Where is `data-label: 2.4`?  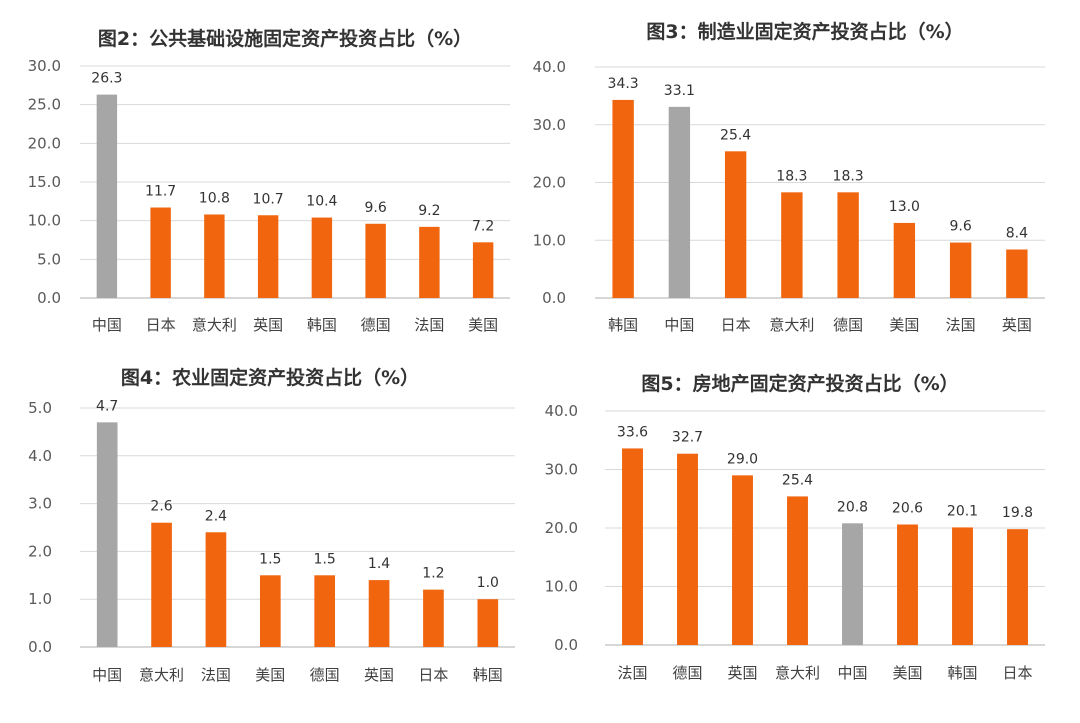 data-label: 2.4 is located at coordinates (216, 516).